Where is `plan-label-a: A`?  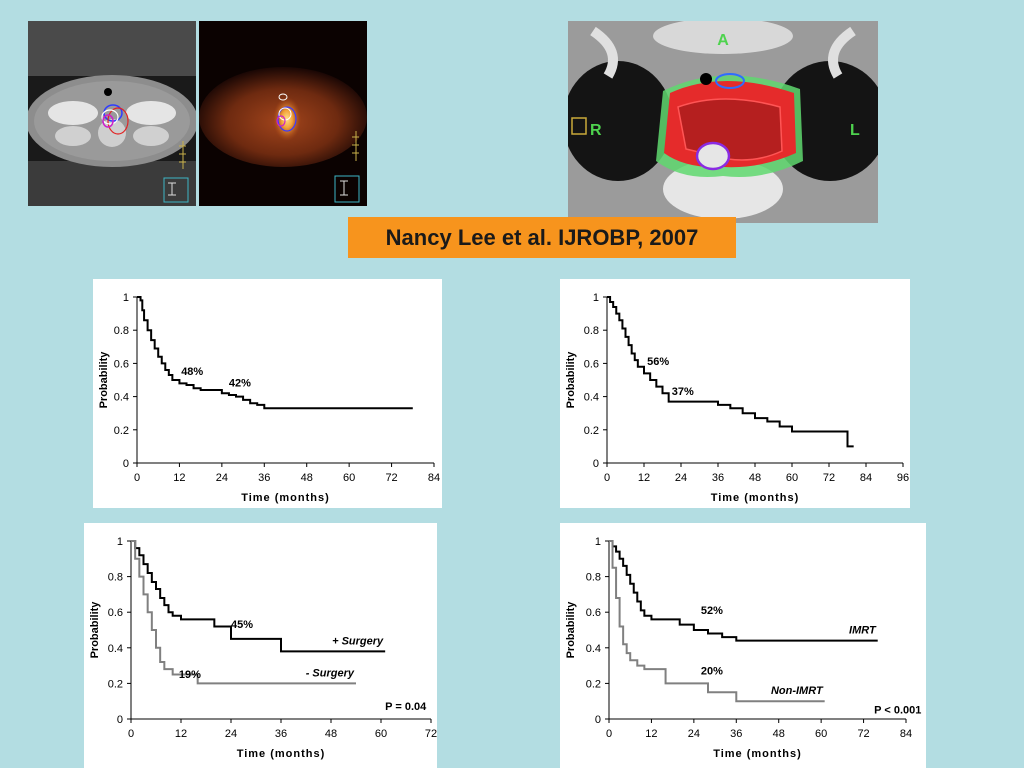
plan-label-a: A is located at coordinates (723, 40).